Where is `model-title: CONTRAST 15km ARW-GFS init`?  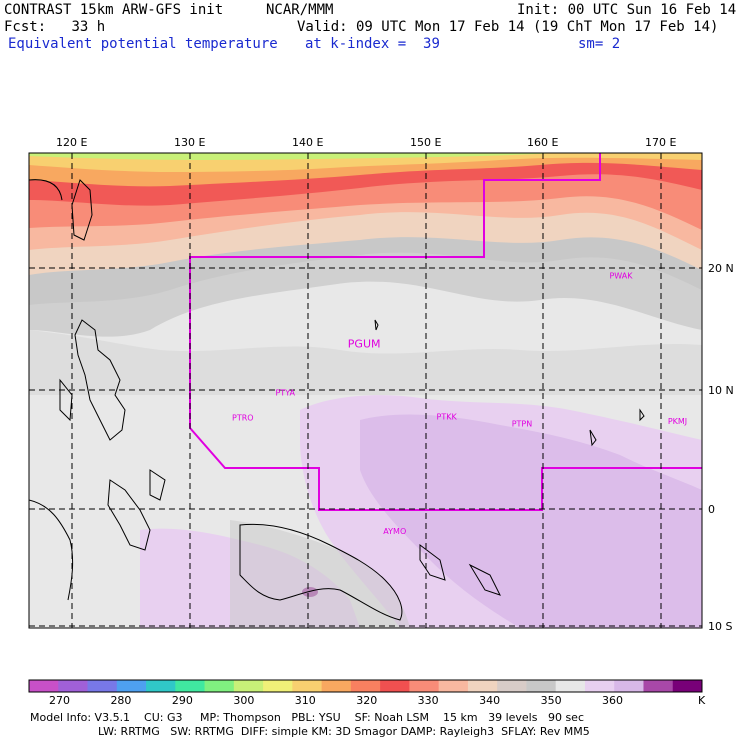 model-title: CONTRAST 15km ARW-GFS init is located at coordinates (114, 10).